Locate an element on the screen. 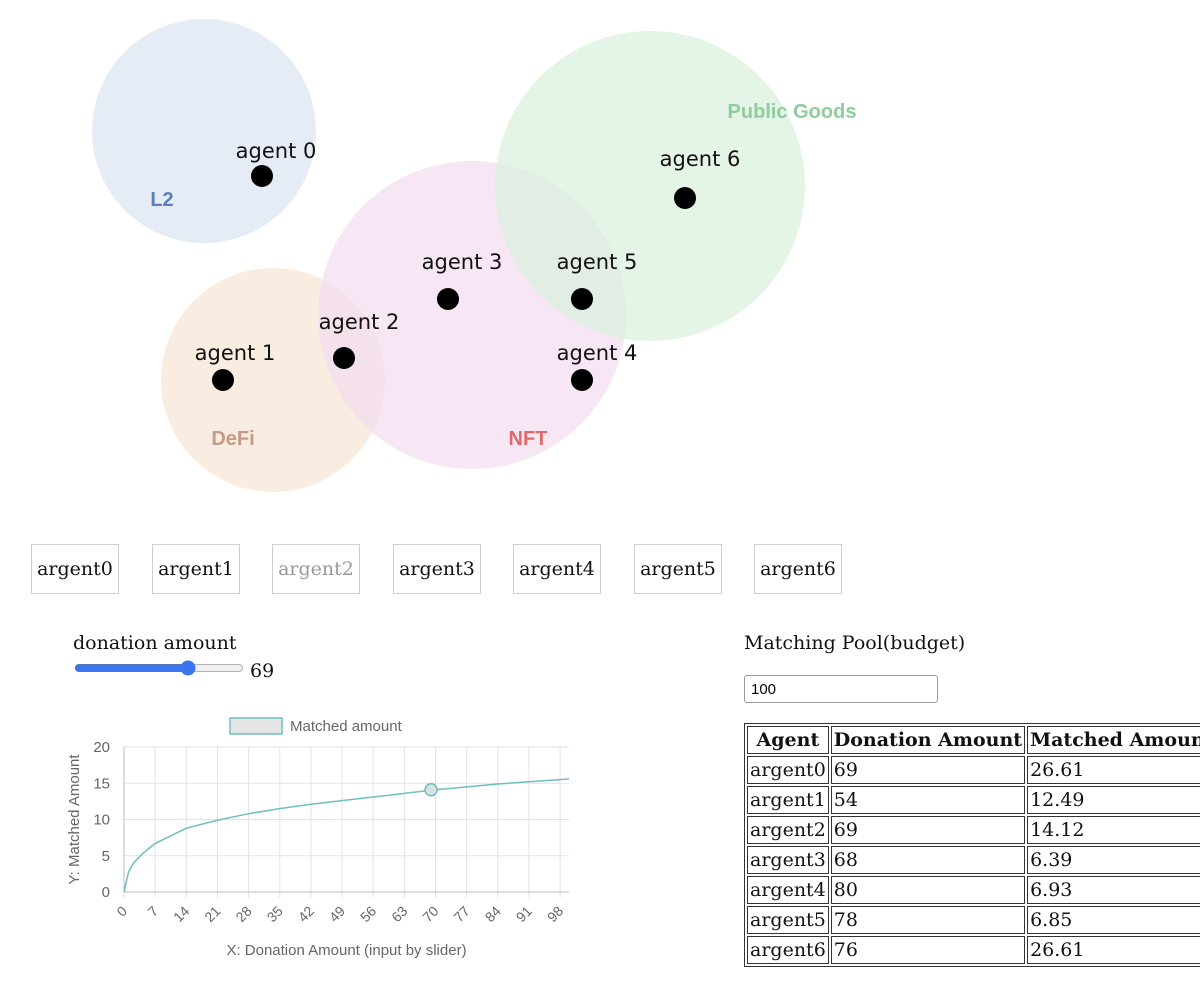  x-tick-label: 70 is located at coordinates (430, 914).